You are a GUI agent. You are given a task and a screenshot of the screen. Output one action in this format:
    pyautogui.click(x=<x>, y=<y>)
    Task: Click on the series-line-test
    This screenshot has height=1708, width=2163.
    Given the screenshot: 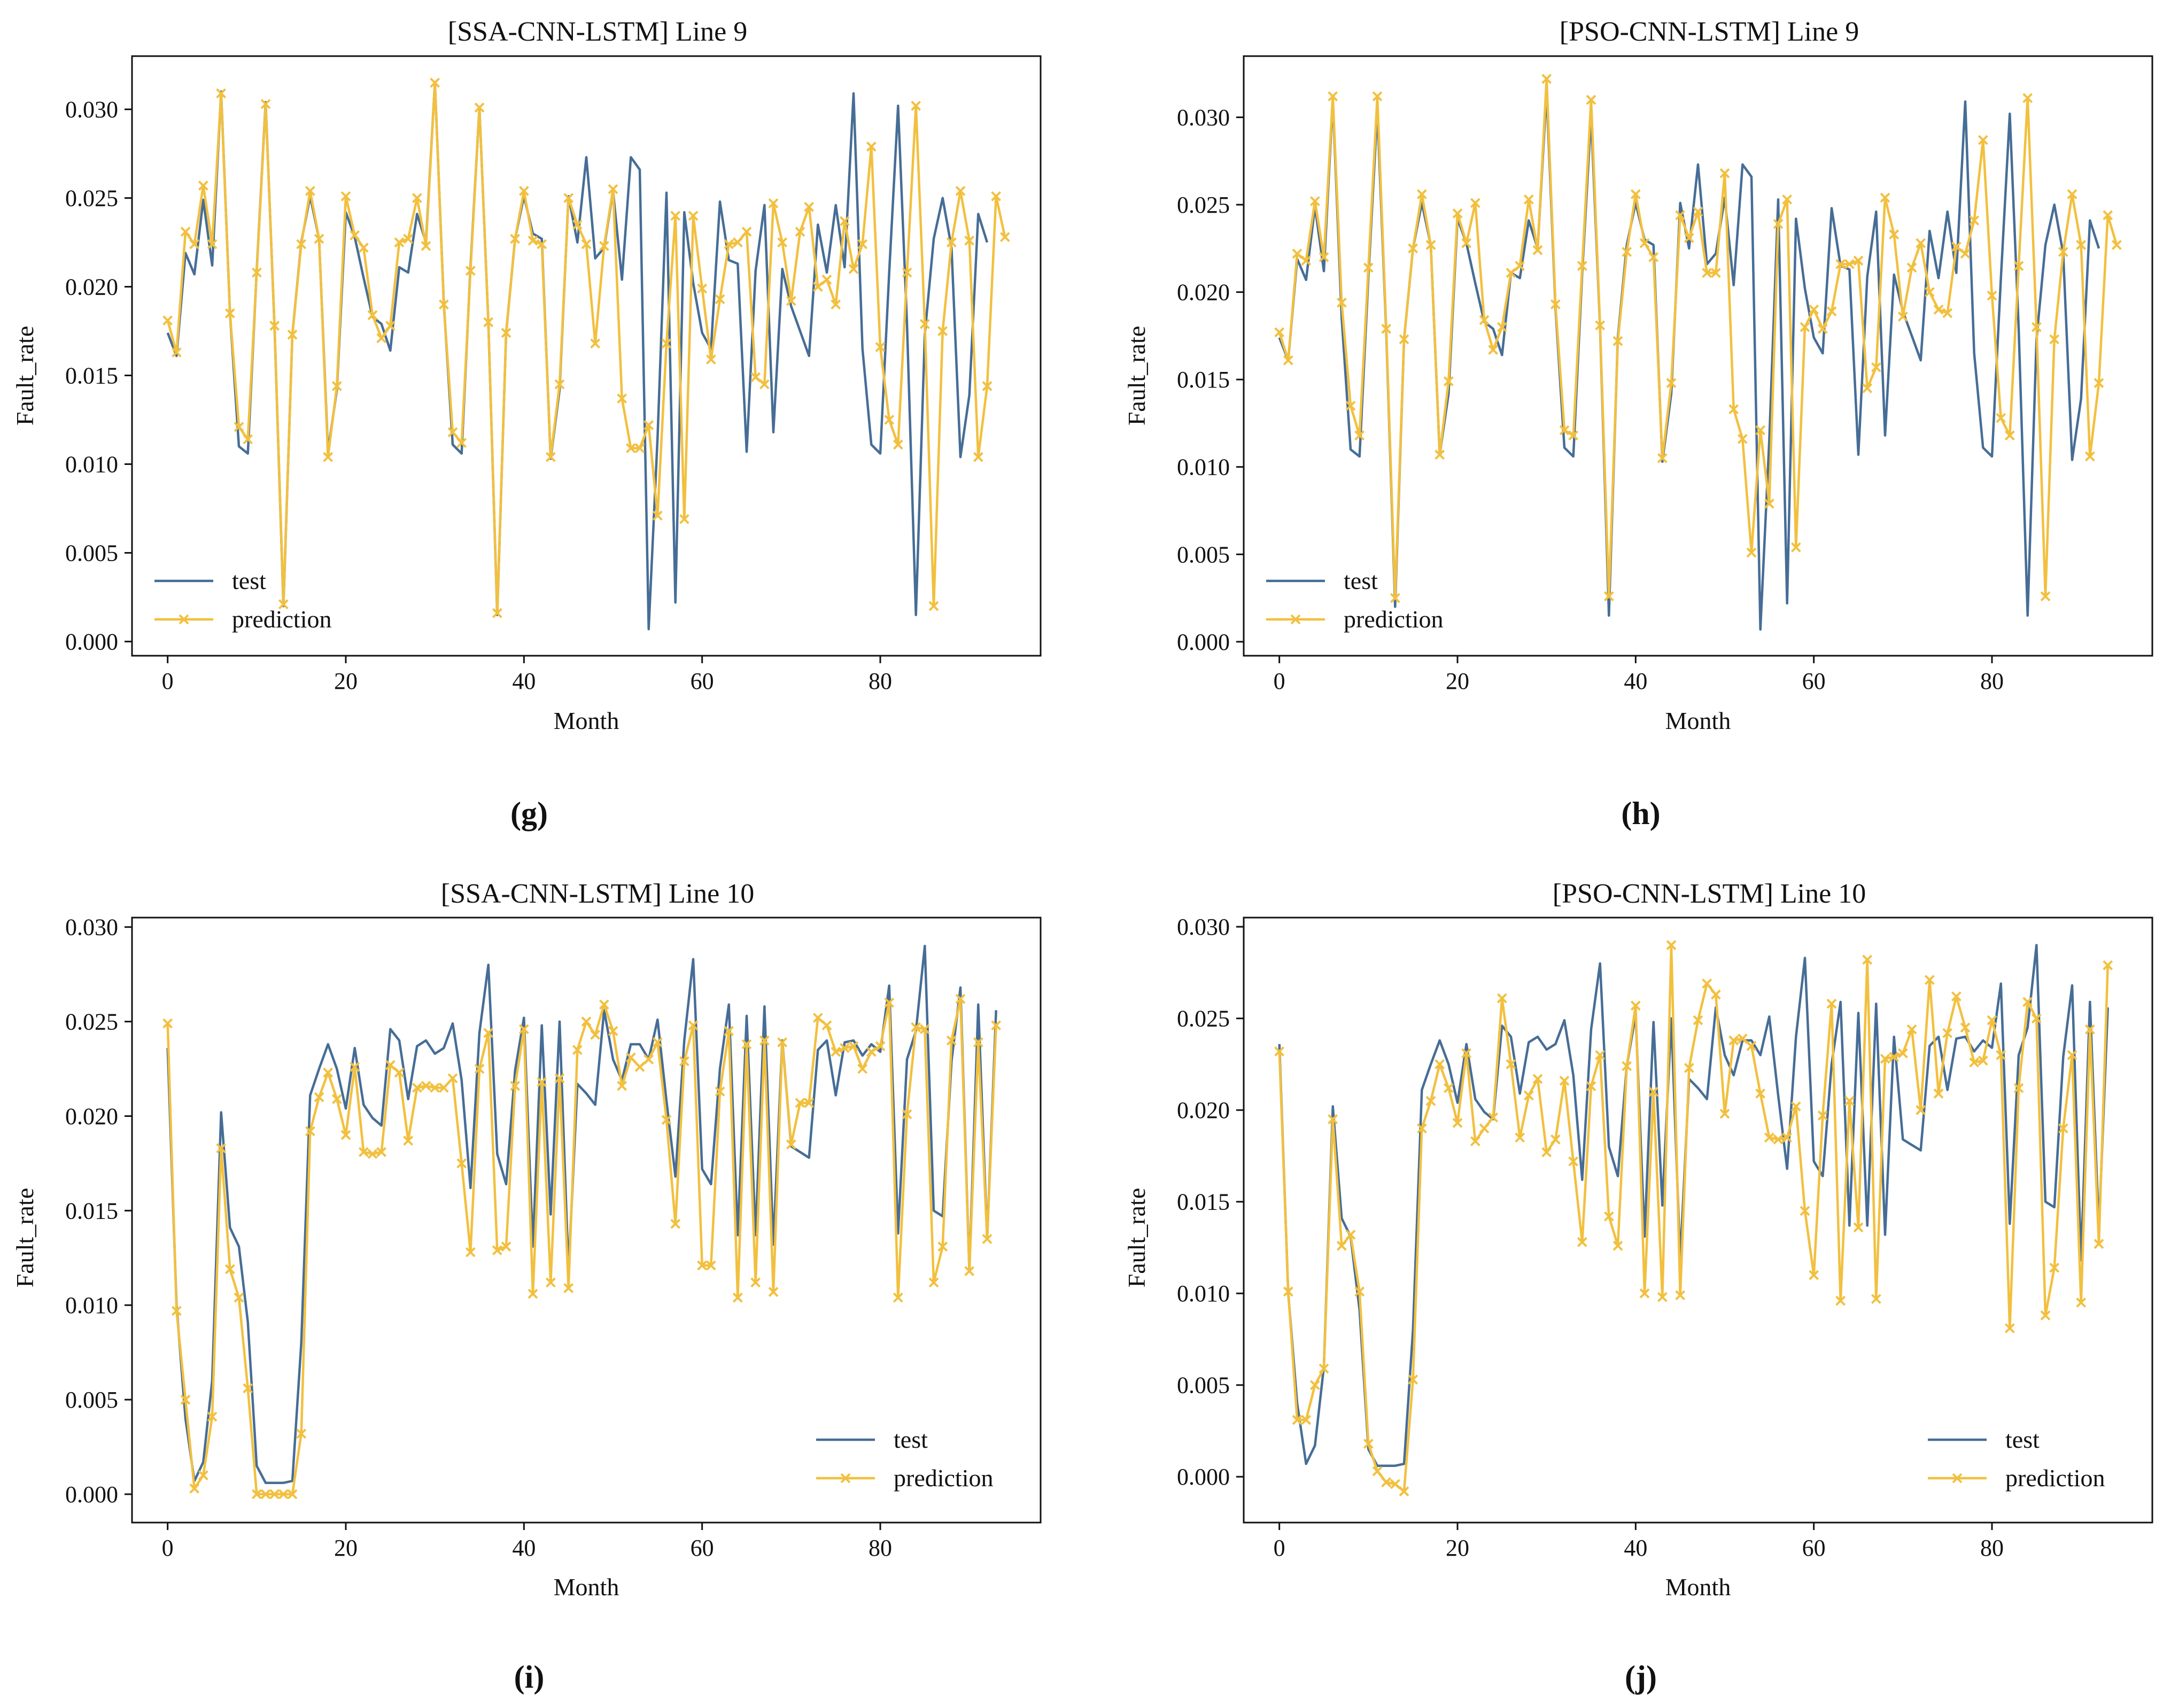 What is the action you would take?
    pyautogui.click(x=581, y=1214)
    